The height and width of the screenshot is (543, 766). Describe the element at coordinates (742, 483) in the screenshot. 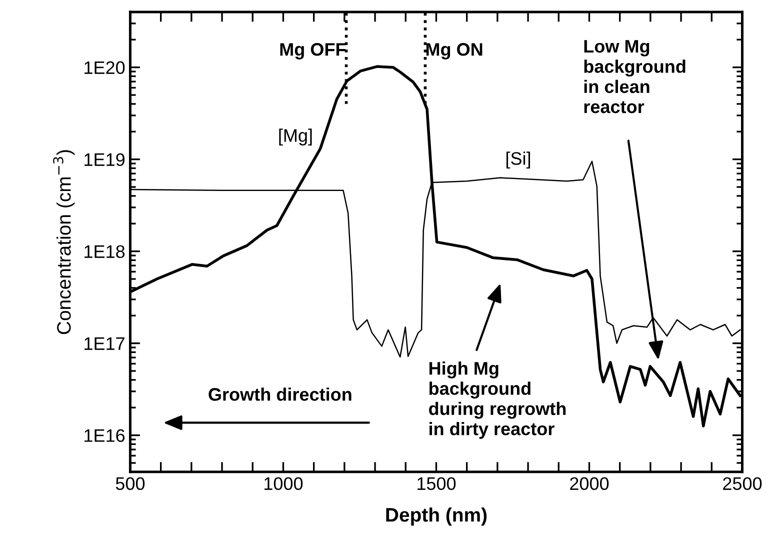

I see `x-tick-label: 2500` at that location.